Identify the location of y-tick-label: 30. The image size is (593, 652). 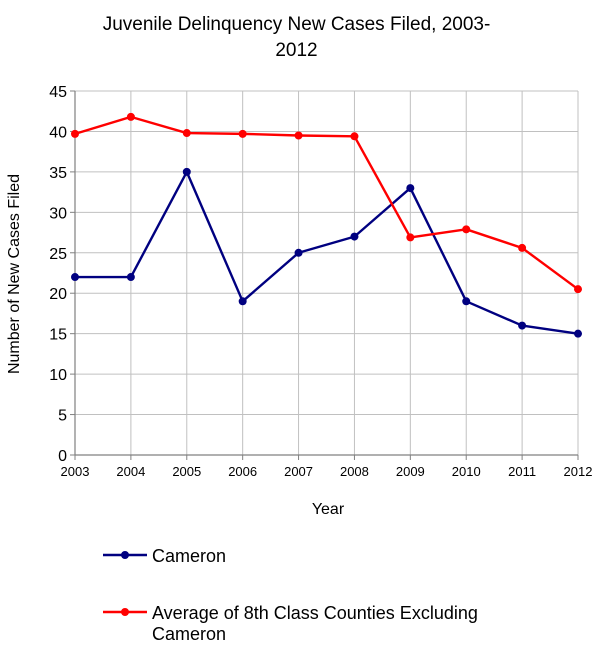
(58, 213).